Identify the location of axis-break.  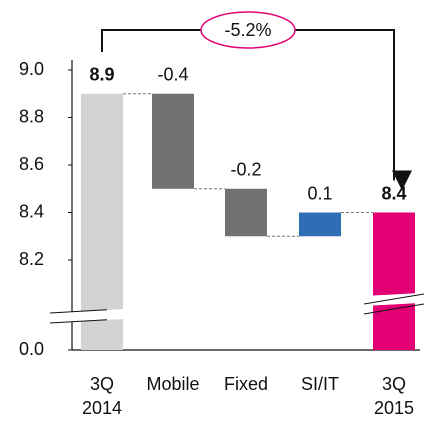
(235, 308).